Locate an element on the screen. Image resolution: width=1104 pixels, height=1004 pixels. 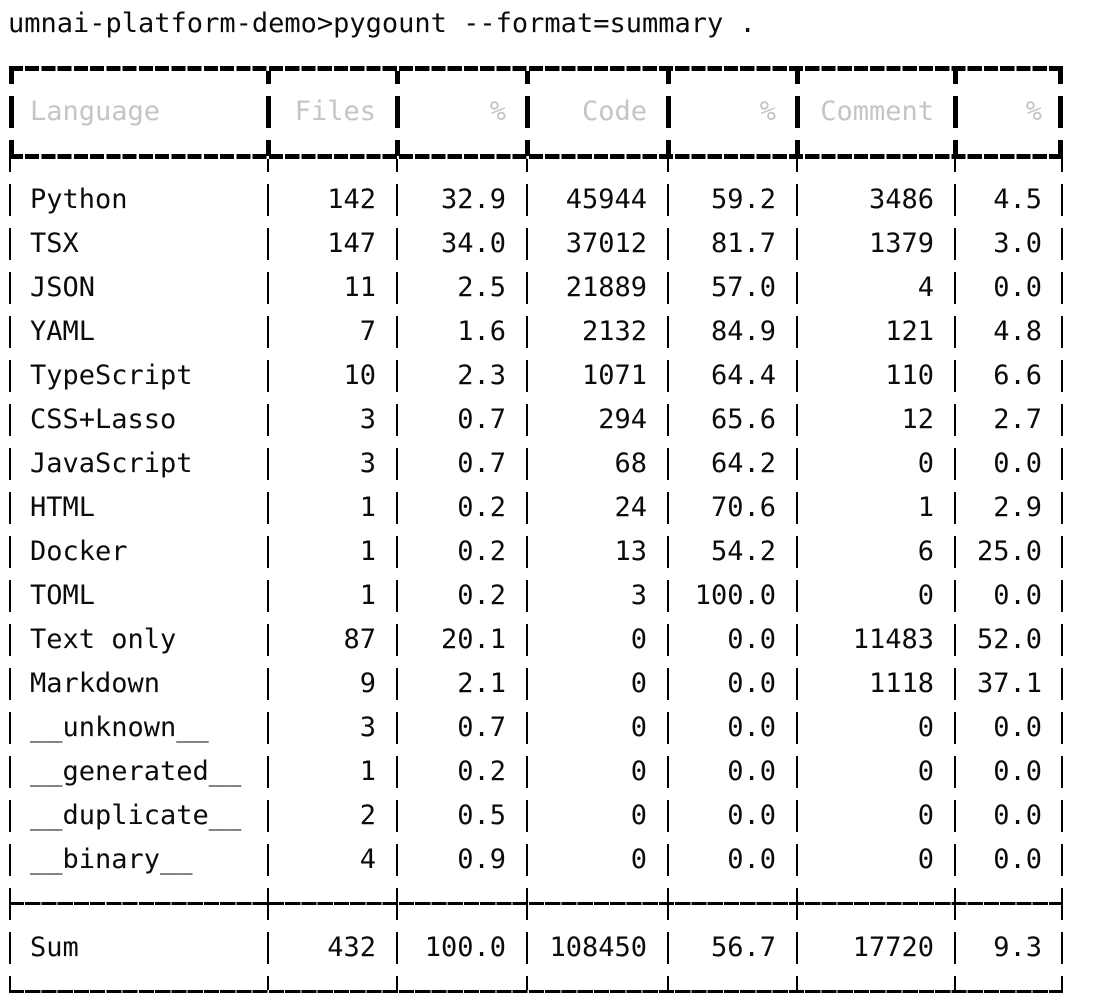
row-cells: CSS+Lasso 3 0.7 294 65.6 12 2.7 is located at coordinates (536, 420).